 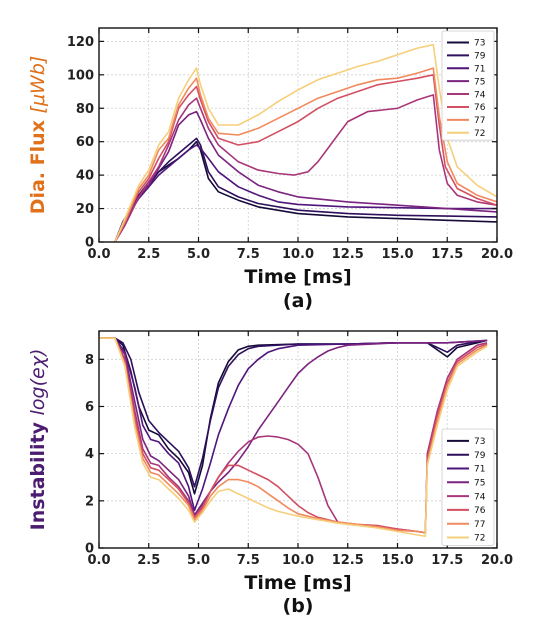 What do you see at coordinates (80, 42) in the screenshot?
I see `y-tick-label: 120` at bounding box center [80, 42].